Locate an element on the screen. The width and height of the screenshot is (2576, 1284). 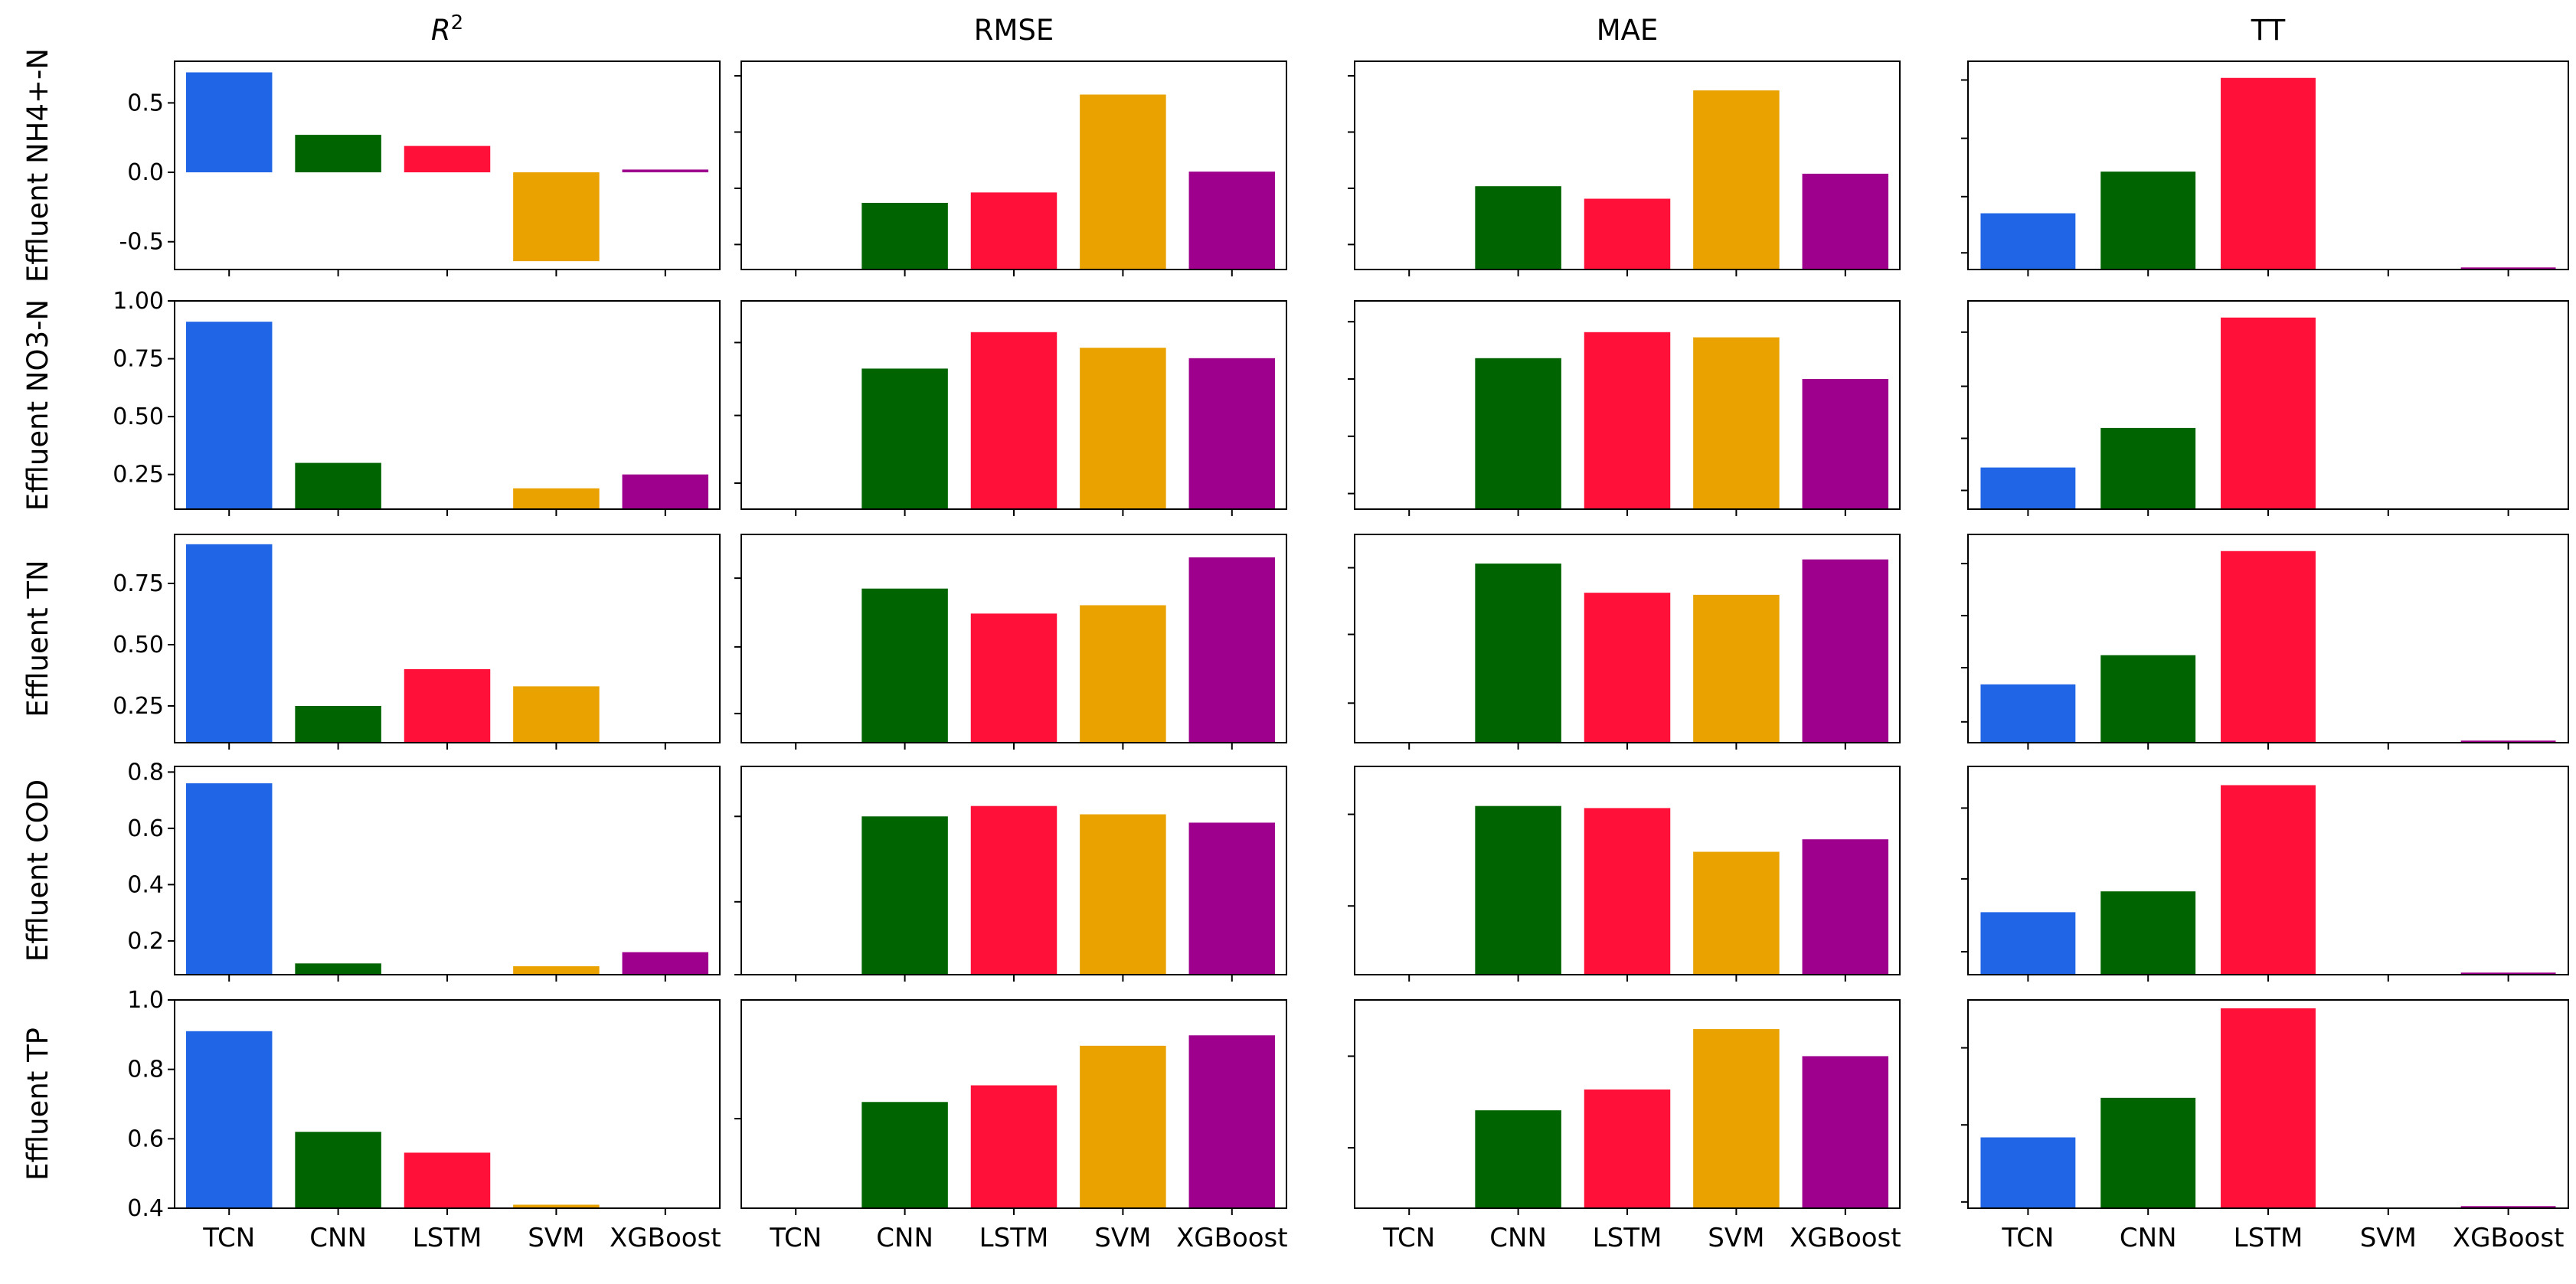
y-tick-label: 0.5 is located at coordinates (145, 103).